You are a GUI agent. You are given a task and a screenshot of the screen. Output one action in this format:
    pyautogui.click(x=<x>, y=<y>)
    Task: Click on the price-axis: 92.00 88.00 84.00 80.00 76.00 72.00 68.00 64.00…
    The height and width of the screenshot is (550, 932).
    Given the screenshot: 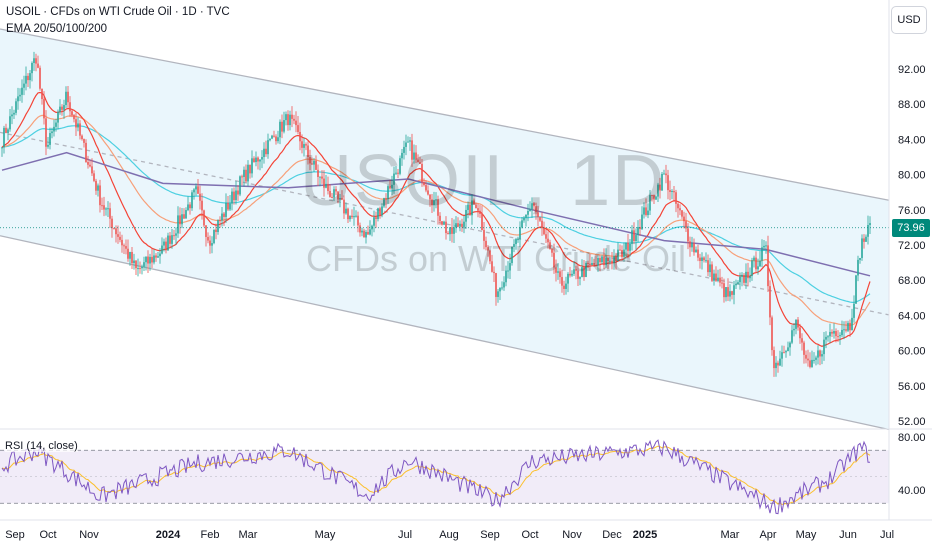 What is the action you would take?
    pyautogui.click(x=912, y=246)
    